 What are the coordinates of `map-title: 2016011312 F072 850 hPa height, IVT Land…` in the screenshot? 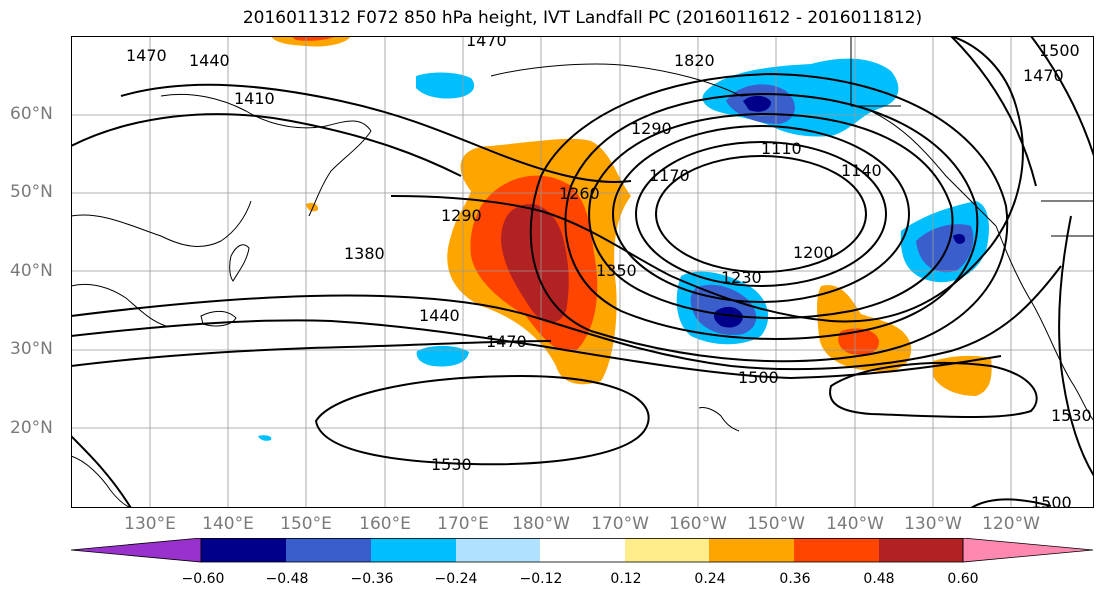 It's located at (582, 18).